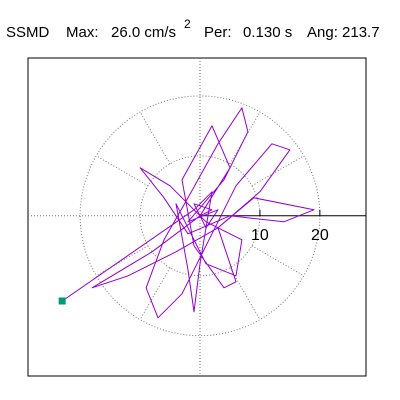  I want to click on header-name: SSMD, so click(28, 32).